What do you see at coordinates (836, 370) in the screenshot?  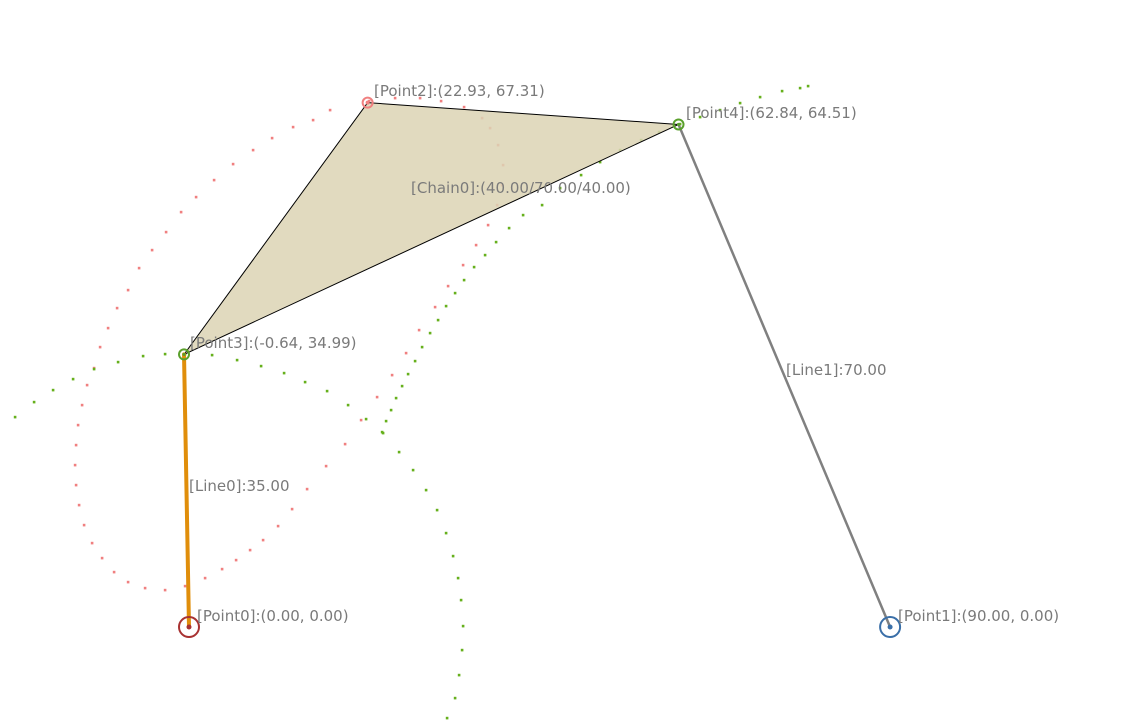 I see `line1-label: [Line1]:70.00` at bounding box center [836, 370].